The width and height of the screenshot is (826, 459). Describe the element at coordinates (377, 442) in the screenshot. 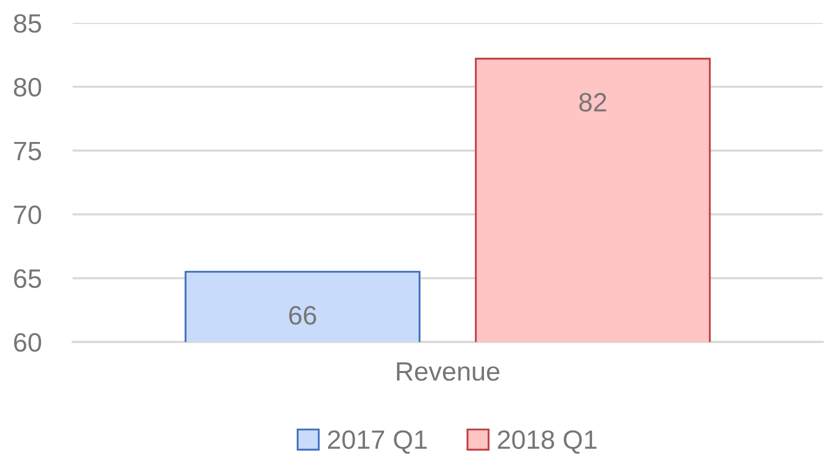

I see `legend-label: 2017 Q1` at that location.